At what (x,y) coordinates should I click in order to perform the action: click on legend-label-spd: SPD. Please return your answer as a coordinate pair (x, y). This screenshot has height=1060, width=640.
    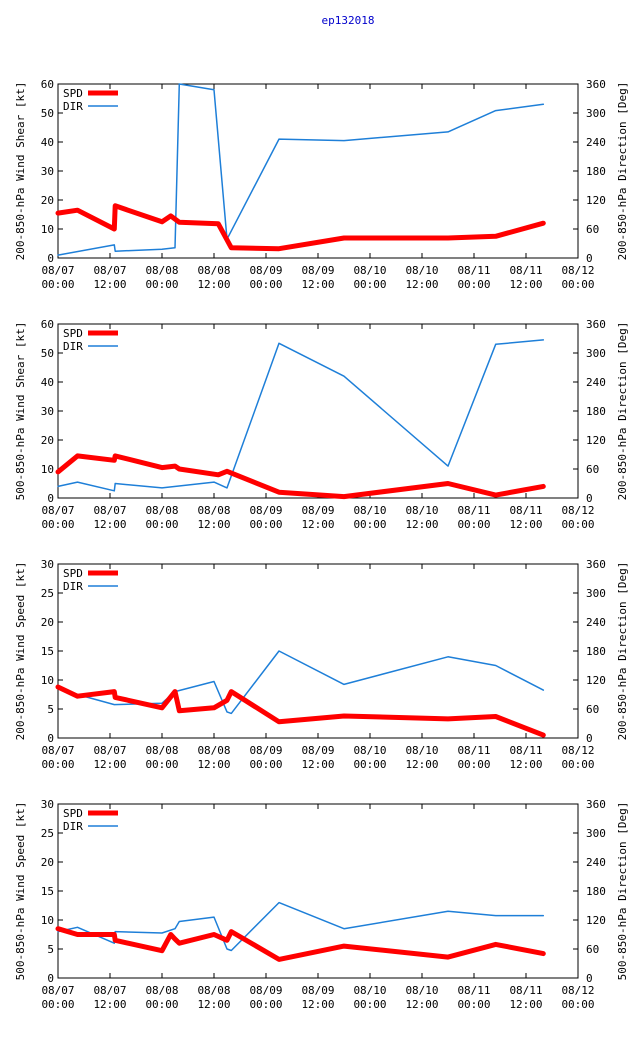
    Looking at the image, I should click on (73, 333).